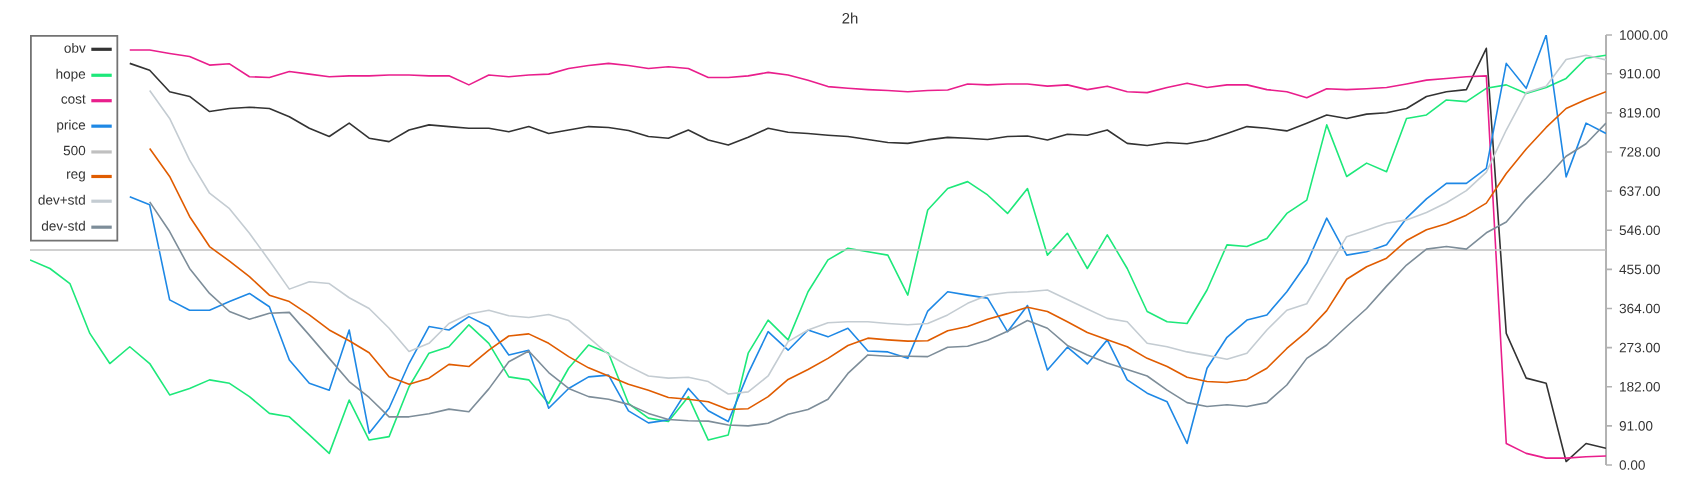  I want to click on y-tick-label: 819.00, so click(1639, 113).